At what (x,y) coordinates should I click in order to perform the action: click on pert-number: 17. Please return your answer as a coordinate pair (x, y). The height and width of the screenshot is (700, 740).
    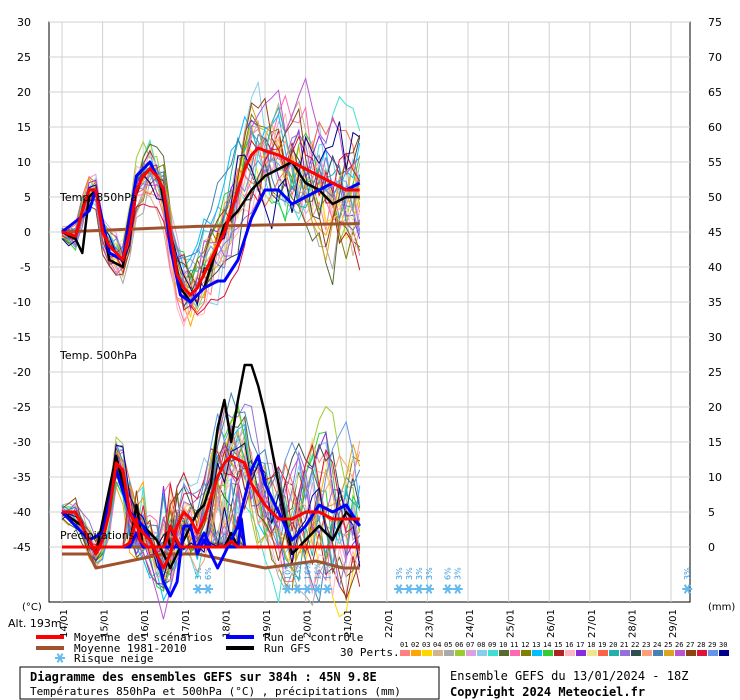
    Looking at the image, I should click on (580, 645).